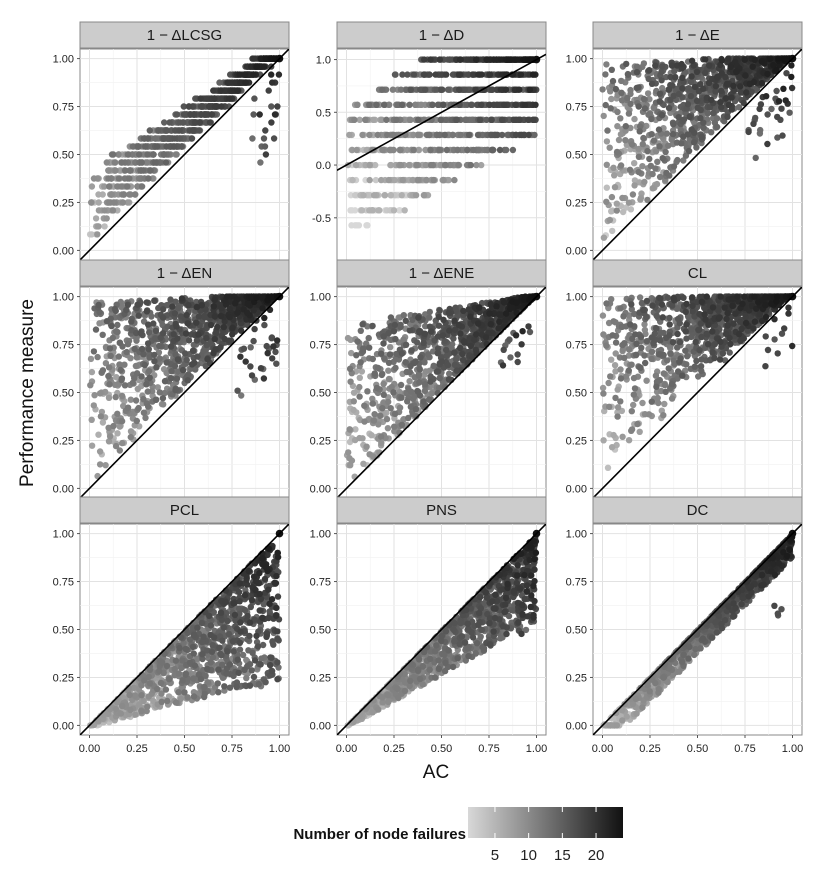  Describe the element at coordinates (63, 203) in the screenshot. I see `y-tick-label: 0.25` at that location.